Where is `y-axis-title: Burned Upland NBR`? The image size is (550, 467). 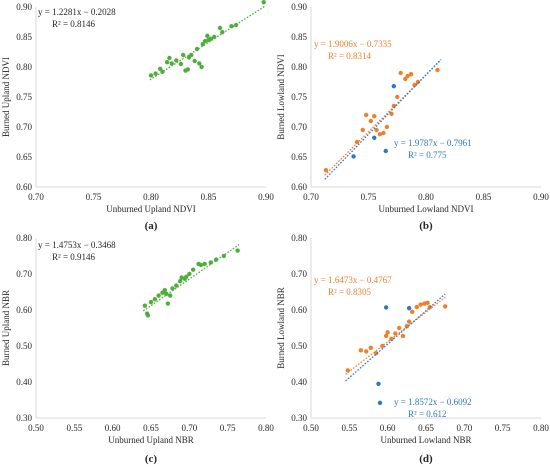
y-axis-title: Burned Upland NBR is located at coordinates (6, 328).